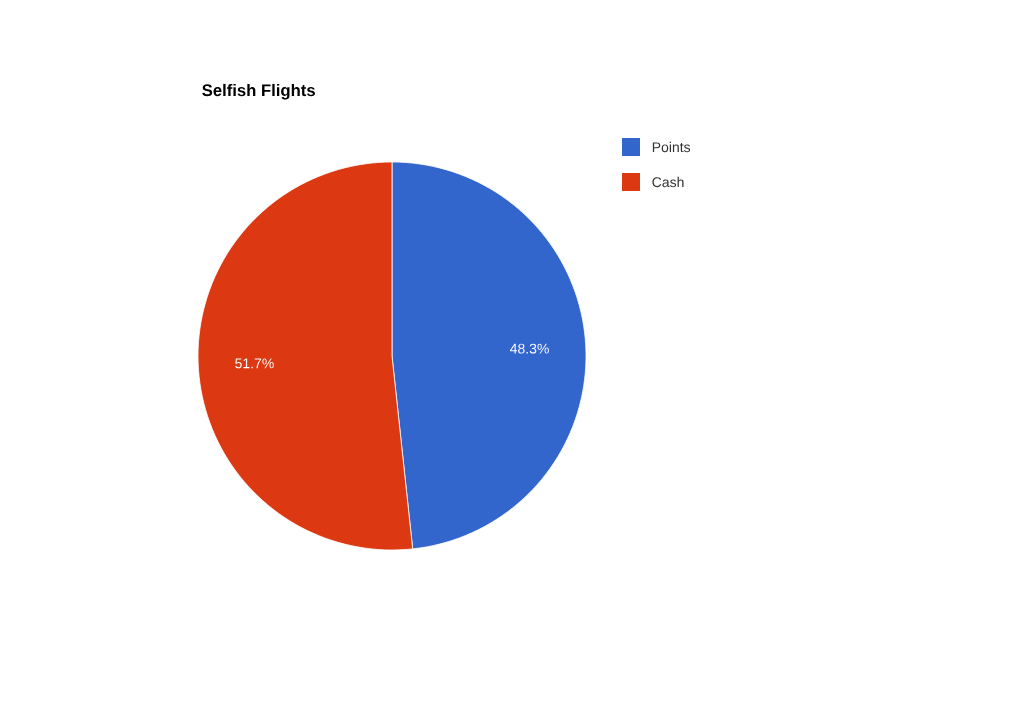  I want to click on data-label: 48.3%, so click(529, 348).